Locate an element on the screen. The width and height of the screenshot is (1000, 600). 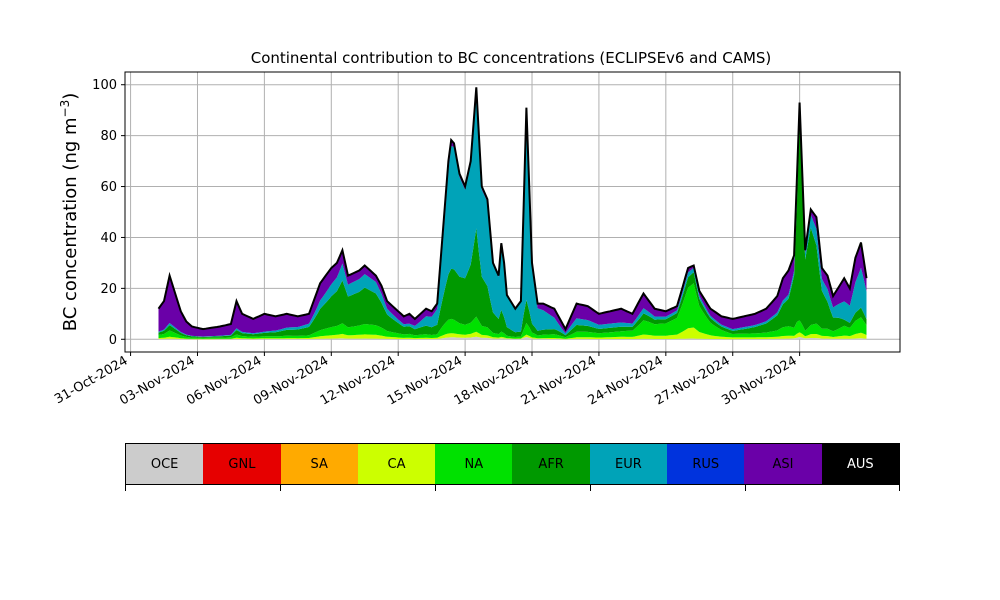
legend-entry-gnl: GNL is located at coordinates (242, 464).